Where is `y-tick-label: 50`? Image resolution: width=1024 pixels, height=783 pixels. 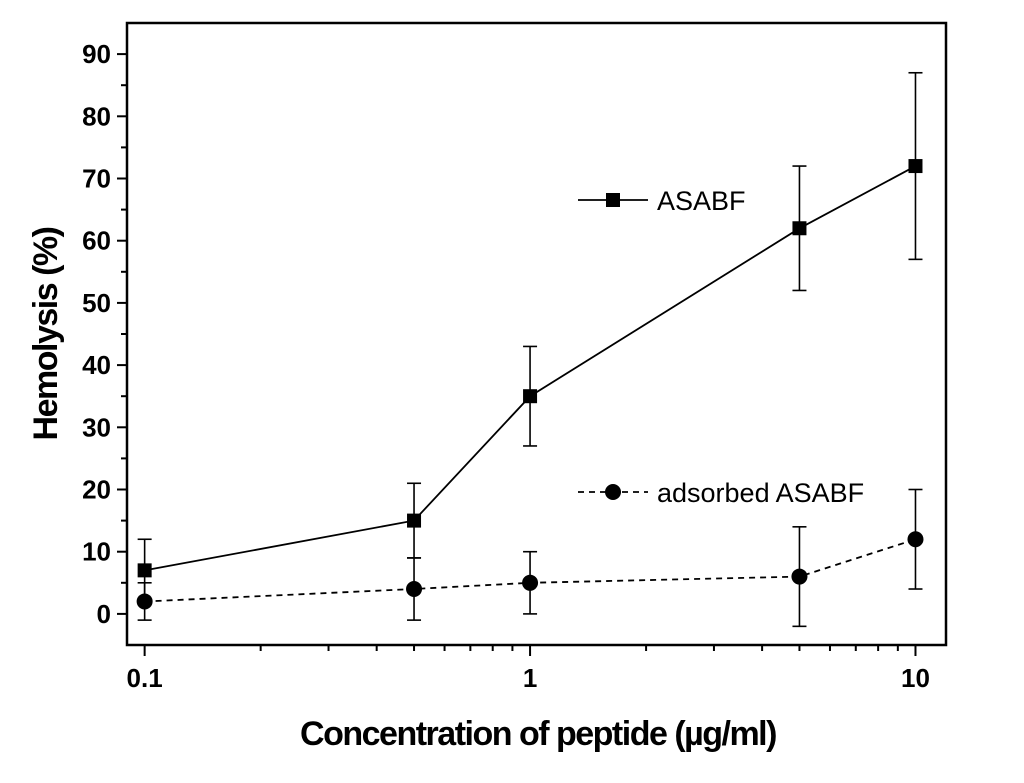 y-tick-label: 50 is located at coordinates (96, 303).